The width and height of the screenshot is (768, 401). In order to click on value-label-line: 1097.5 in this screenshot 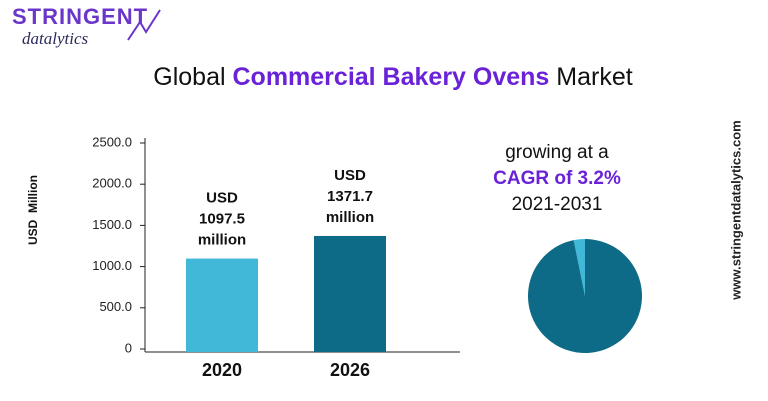, I will do `click(222, 219)`.